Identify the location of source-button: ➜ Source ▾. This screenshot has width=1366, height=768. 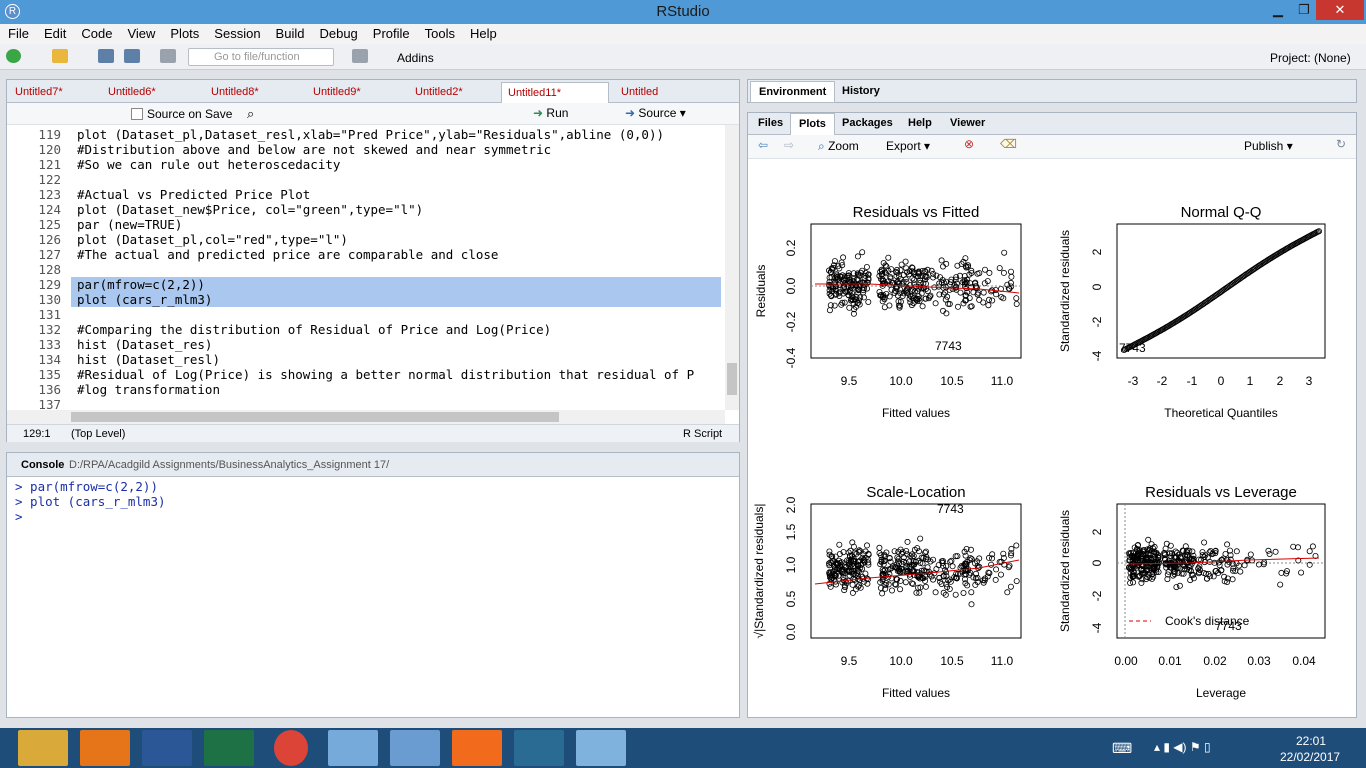
(655, 113).